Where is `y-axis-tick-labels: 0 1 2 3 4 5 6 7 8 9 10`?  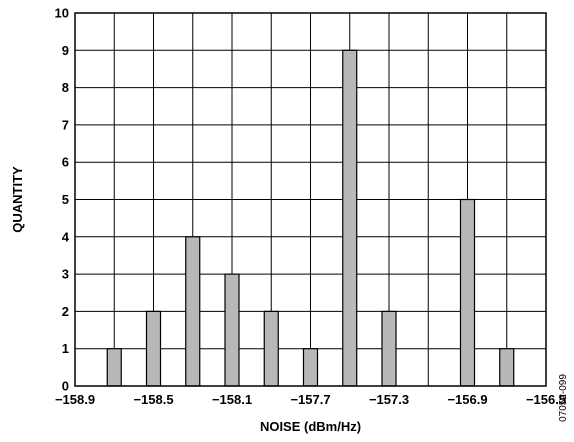
y-axis-tick-labels: 0 1 2 3 4 5 6 7 8 9 10 is located at coordinates (62, 200).